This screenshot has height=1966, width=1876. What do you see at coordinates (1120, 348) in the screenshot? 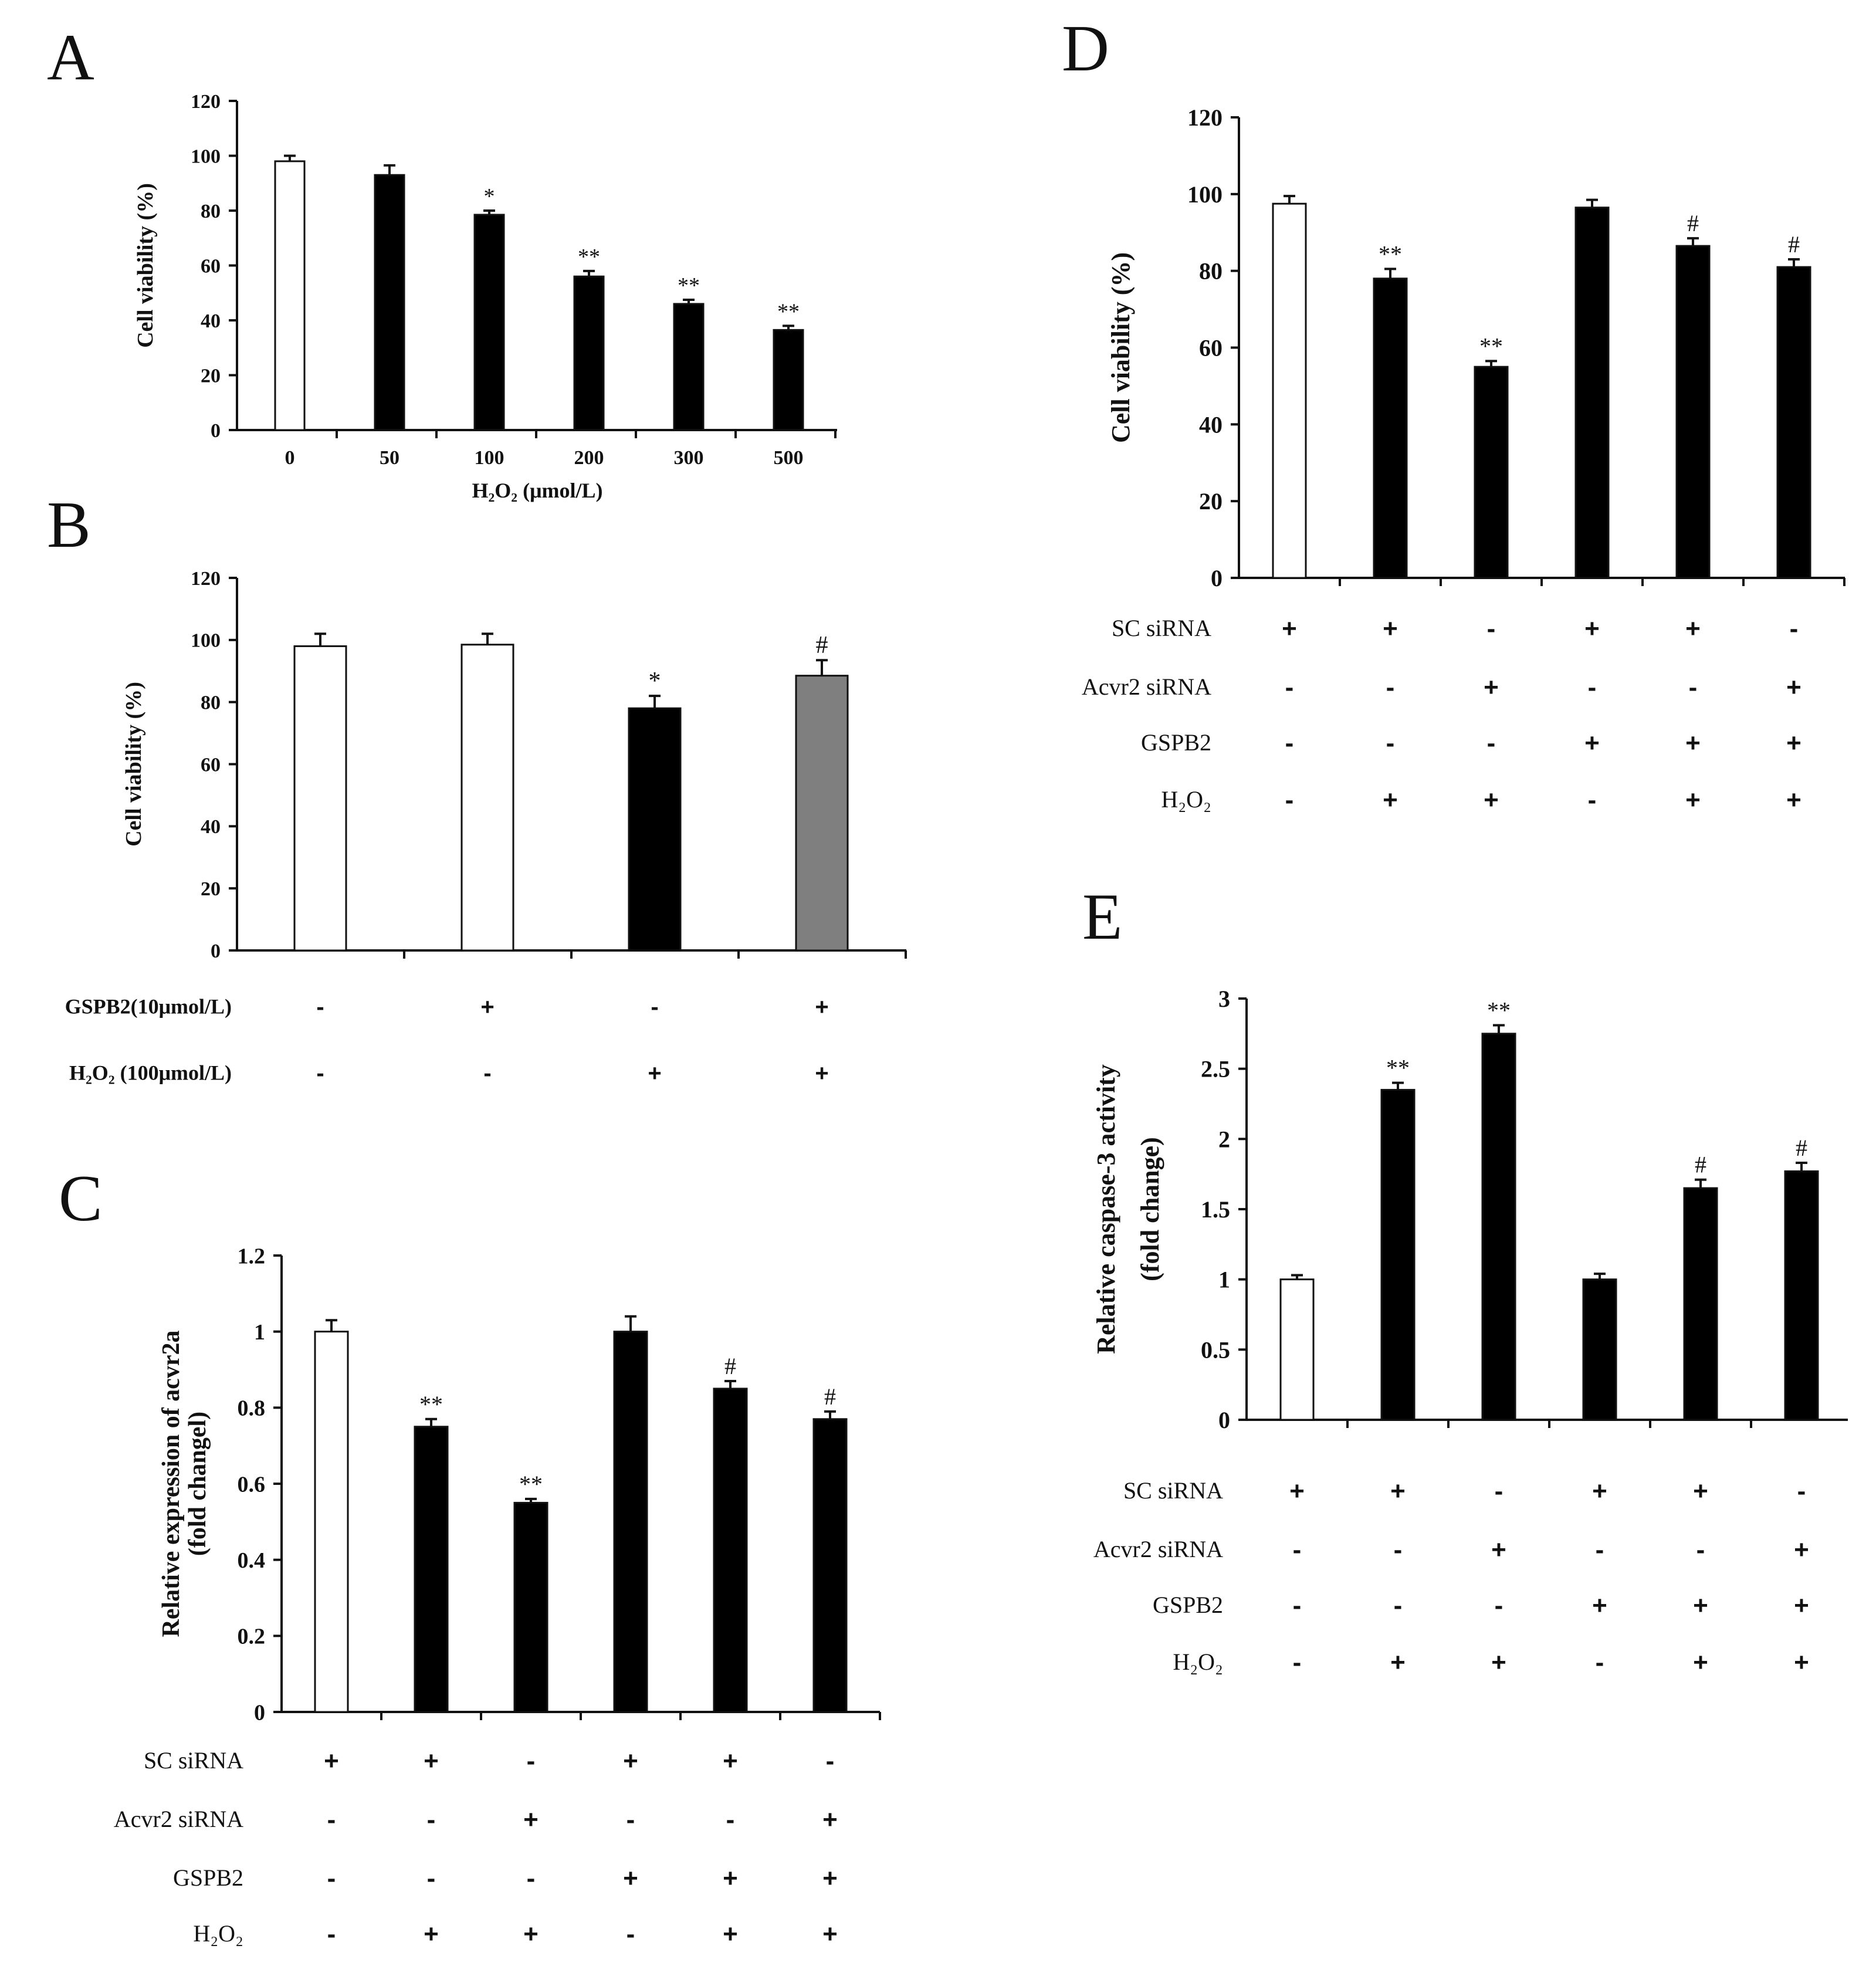
I see `y-axis-label: Cell viability (%)` at bounding box center [1120, 348].